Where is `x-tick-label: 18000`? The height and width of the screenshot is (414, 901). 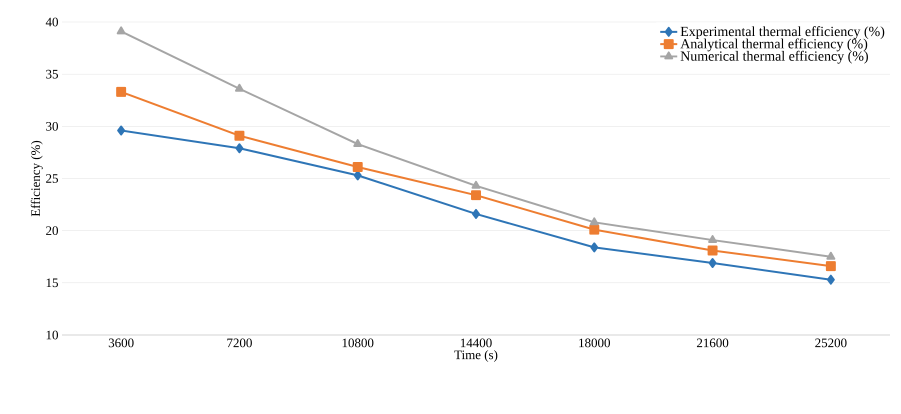
x-tick-label: 18000 is located at coordinates (594, 343).